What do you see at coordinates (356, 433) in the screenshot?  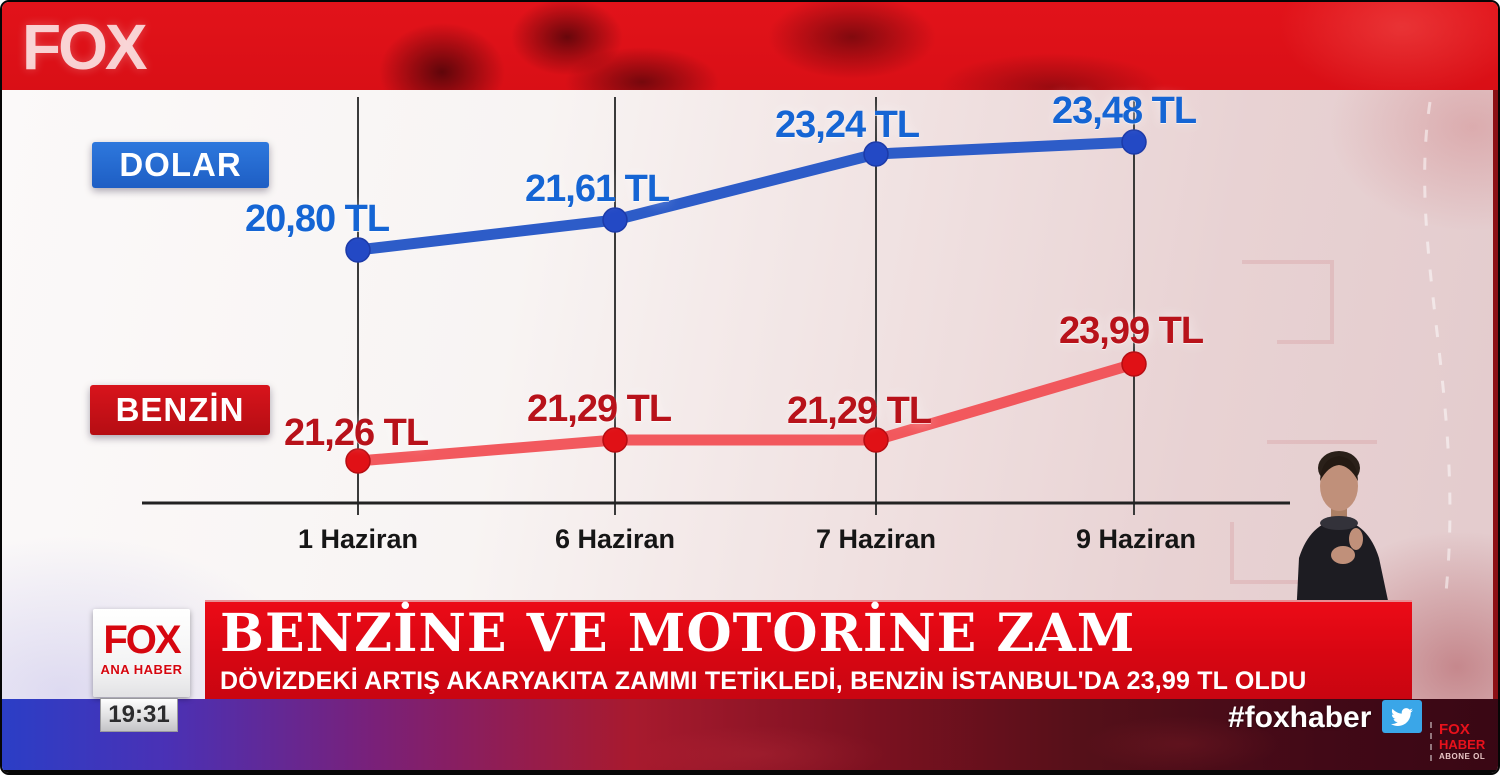 I see `benzin-point-label: 21,26 TL` at bounding box center [356, 433].